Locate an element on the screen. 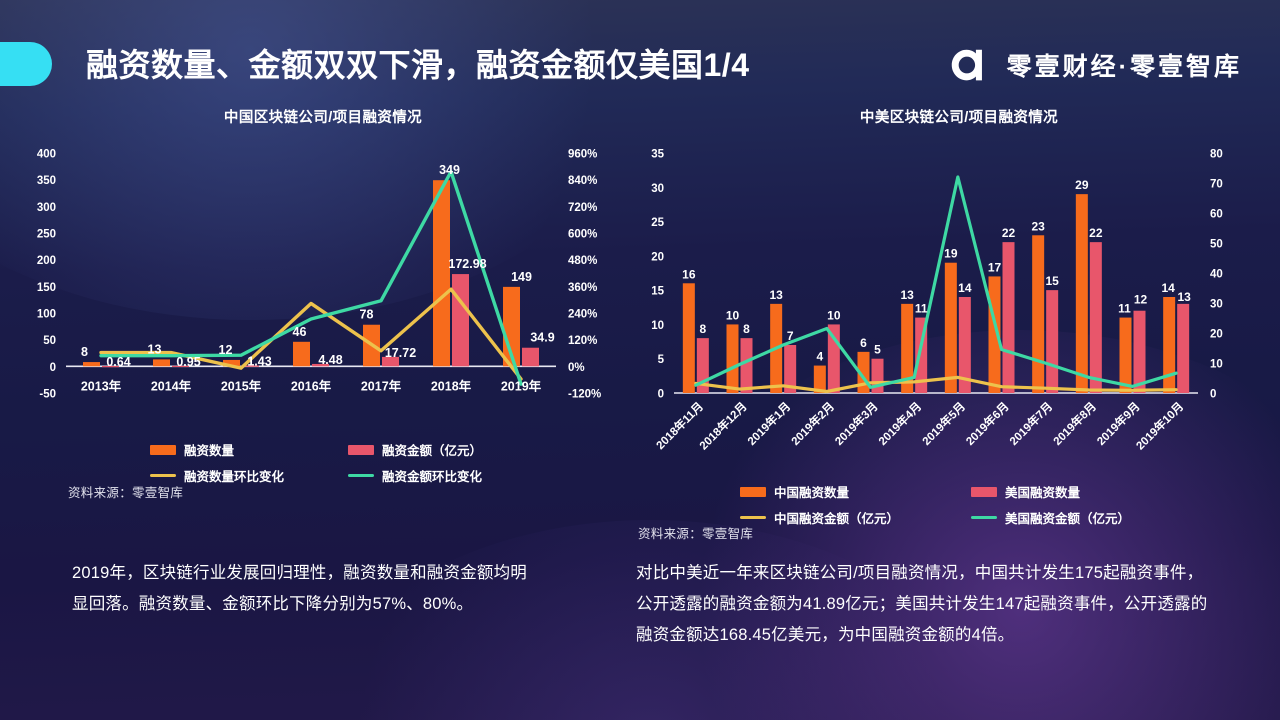 This screenshot has width=1280, height=720. y-axis-left-tick-label: 100 is located at coordinates (46, 315).